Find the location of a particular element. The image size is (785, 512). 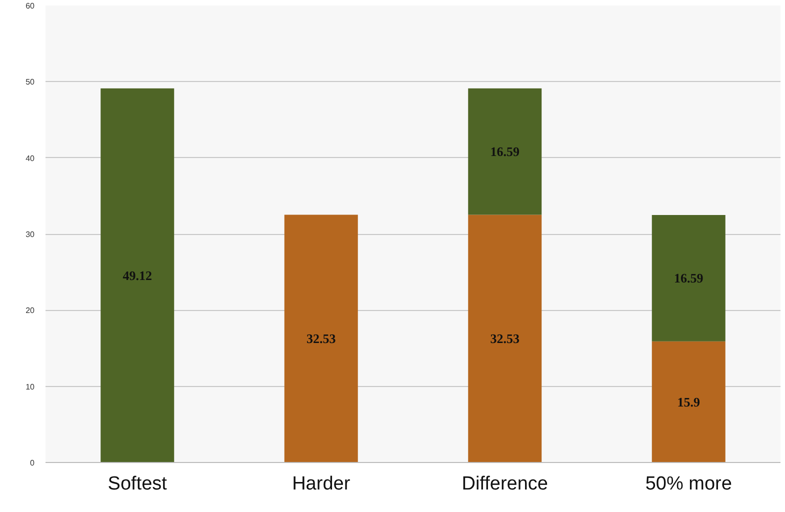

x-tick-label: Difference is located at coordinates (505, 484).